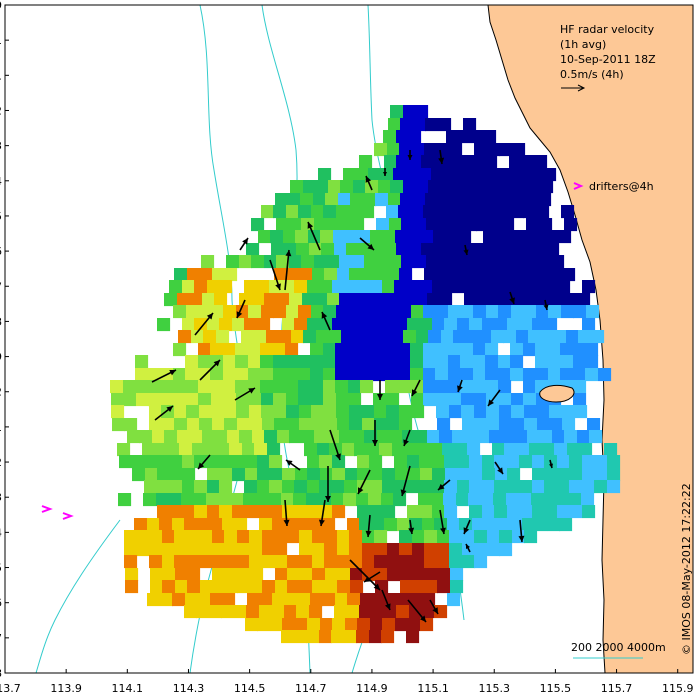 The height and width of the screenshot is (700, 700). Describe the element at coordinates (1, 568) in the screenshot. I see `lat-tick-label: -32.5` at that location.